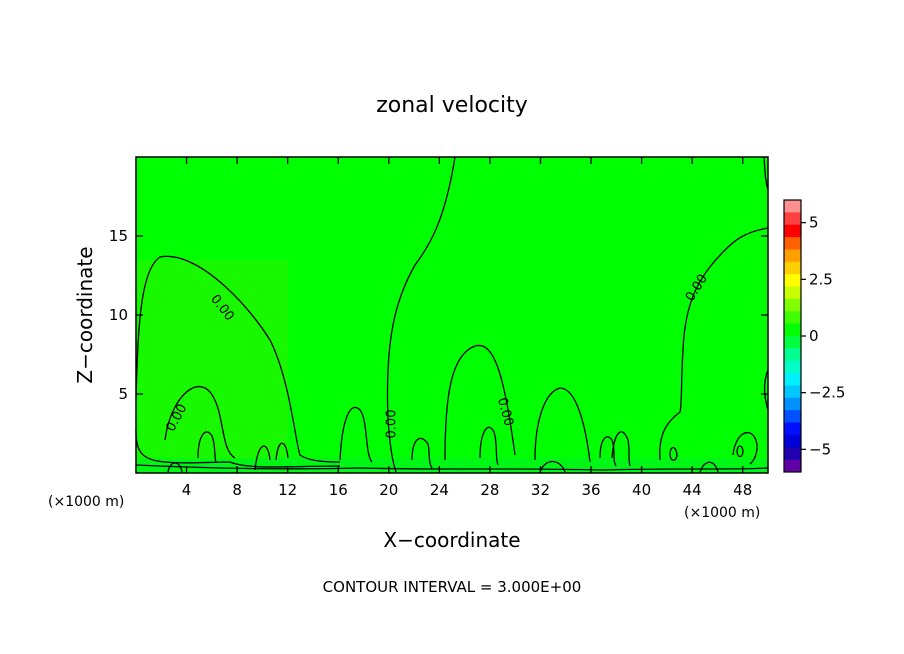  What do you see at coordinates (821, 279) in the screenshot?
I see `colorbar-tick-label: 2.5` at bounding box center [821, 279].